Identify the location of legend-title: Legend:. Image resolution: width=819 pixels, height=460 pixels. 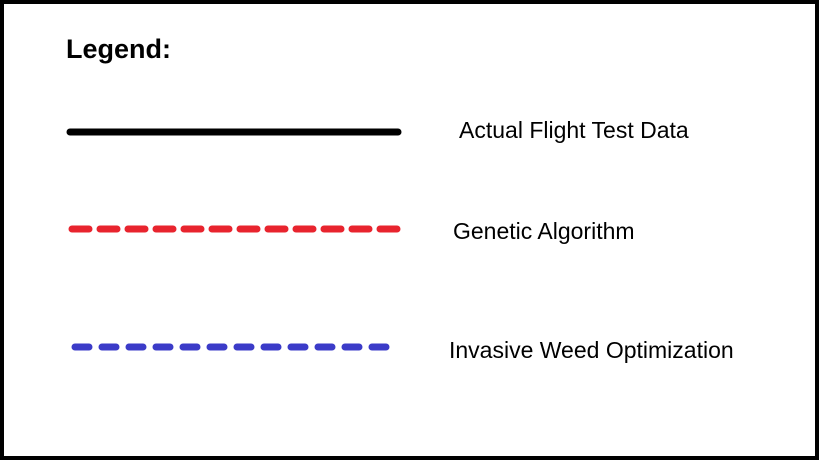
(118, 49).